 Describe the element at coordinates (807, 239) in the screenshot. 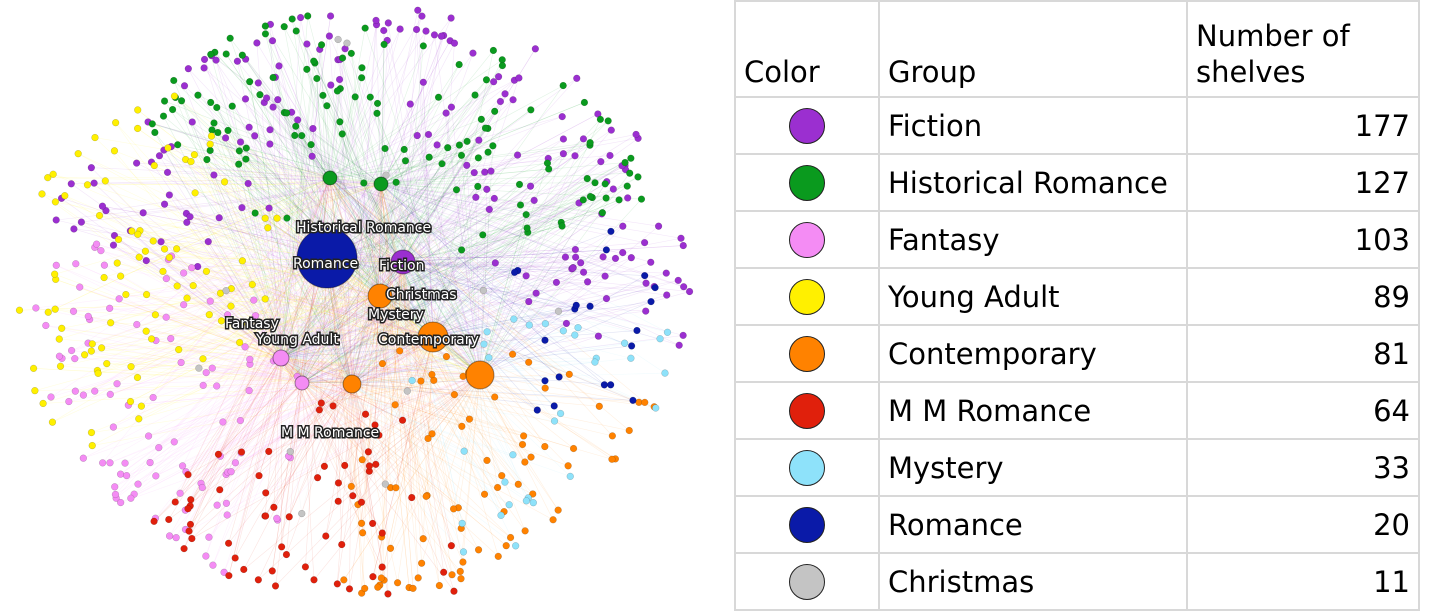

I see `color-cell` at that location.